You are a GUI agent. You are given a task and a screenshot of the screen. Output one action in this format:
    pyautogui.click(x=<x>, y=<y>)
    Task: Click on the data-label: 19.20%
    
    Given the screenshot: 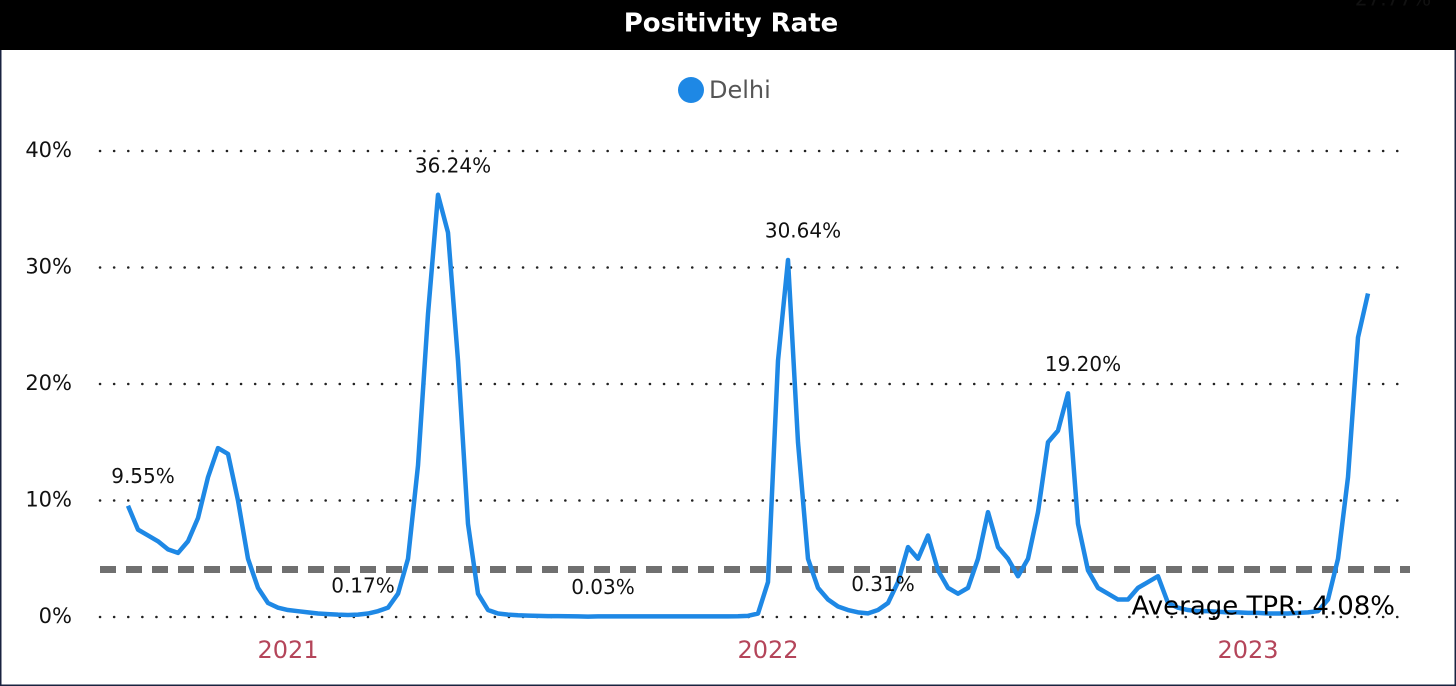 What is the action you would take?
    pyautogui.click(x=1083, y=364)
    